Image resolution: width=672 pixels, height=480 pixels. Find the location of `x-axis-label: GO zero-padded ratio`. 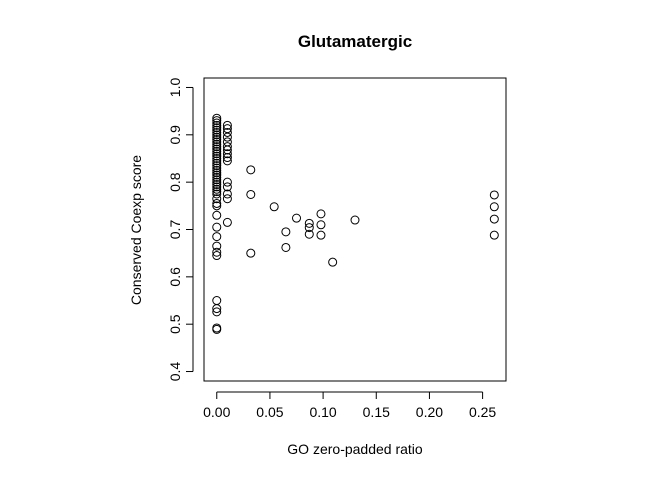

x-axis-label: GO zero-padded ratio is located at coordinates (355, 449).